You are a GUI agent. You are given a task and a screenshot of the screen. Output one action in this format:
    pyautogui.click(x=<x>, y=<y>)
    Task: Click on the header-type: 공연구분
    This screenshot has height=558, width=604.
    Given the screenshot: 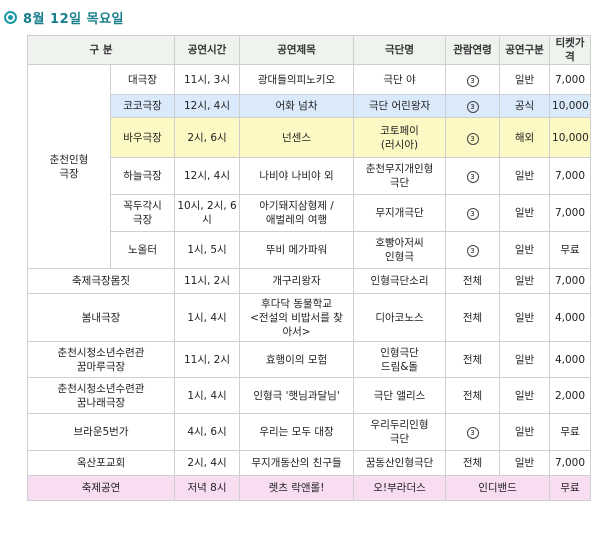 What is the action you would take?
    pyautogui.click(x=525, y=50)
    